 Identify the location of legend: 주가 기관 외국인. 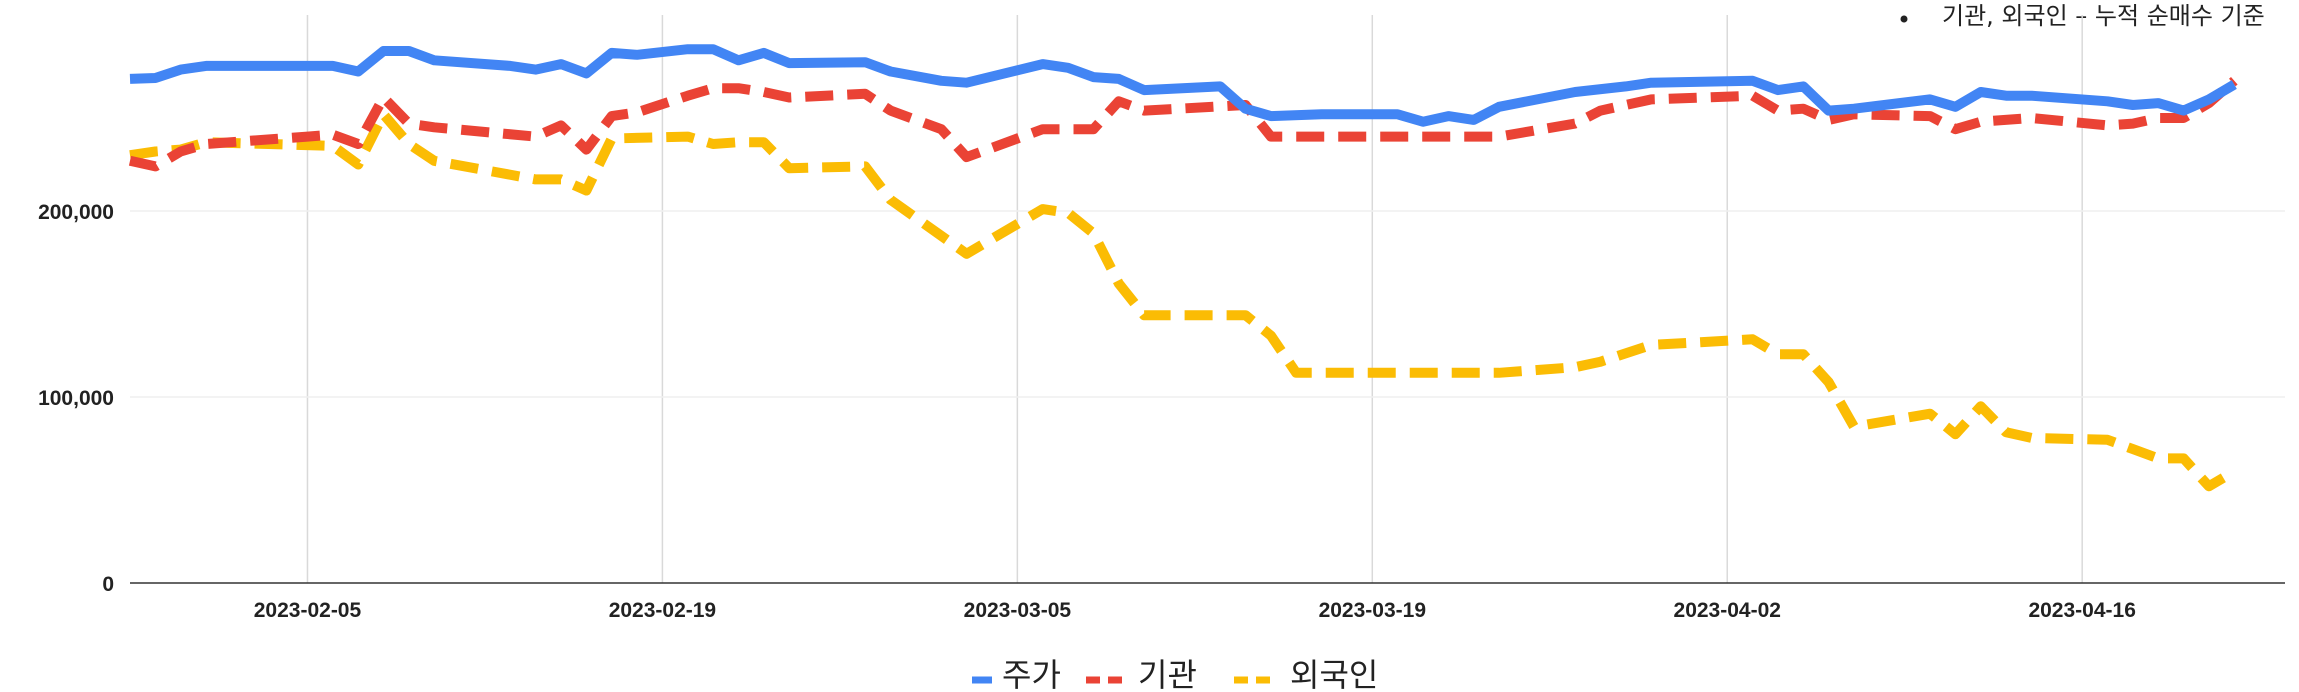
(1175, 674).